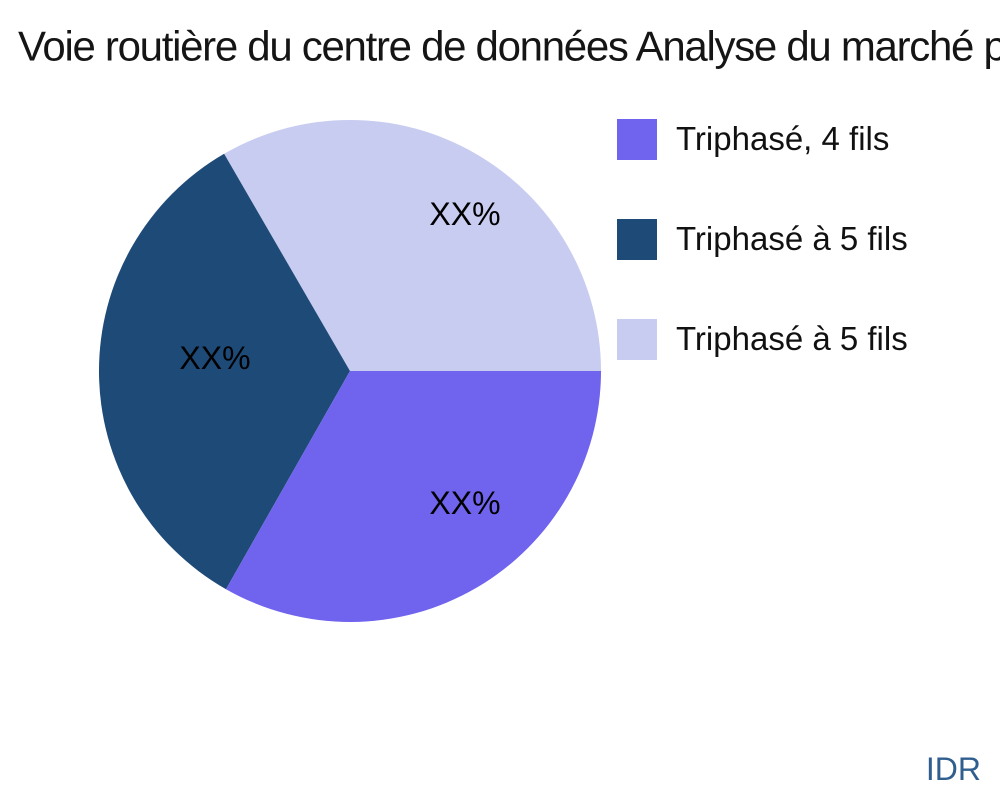  What do you see at coordinates (953, 769) in the screenshot?
I see `svg-text: IDR` at bounding box center [953, 769].